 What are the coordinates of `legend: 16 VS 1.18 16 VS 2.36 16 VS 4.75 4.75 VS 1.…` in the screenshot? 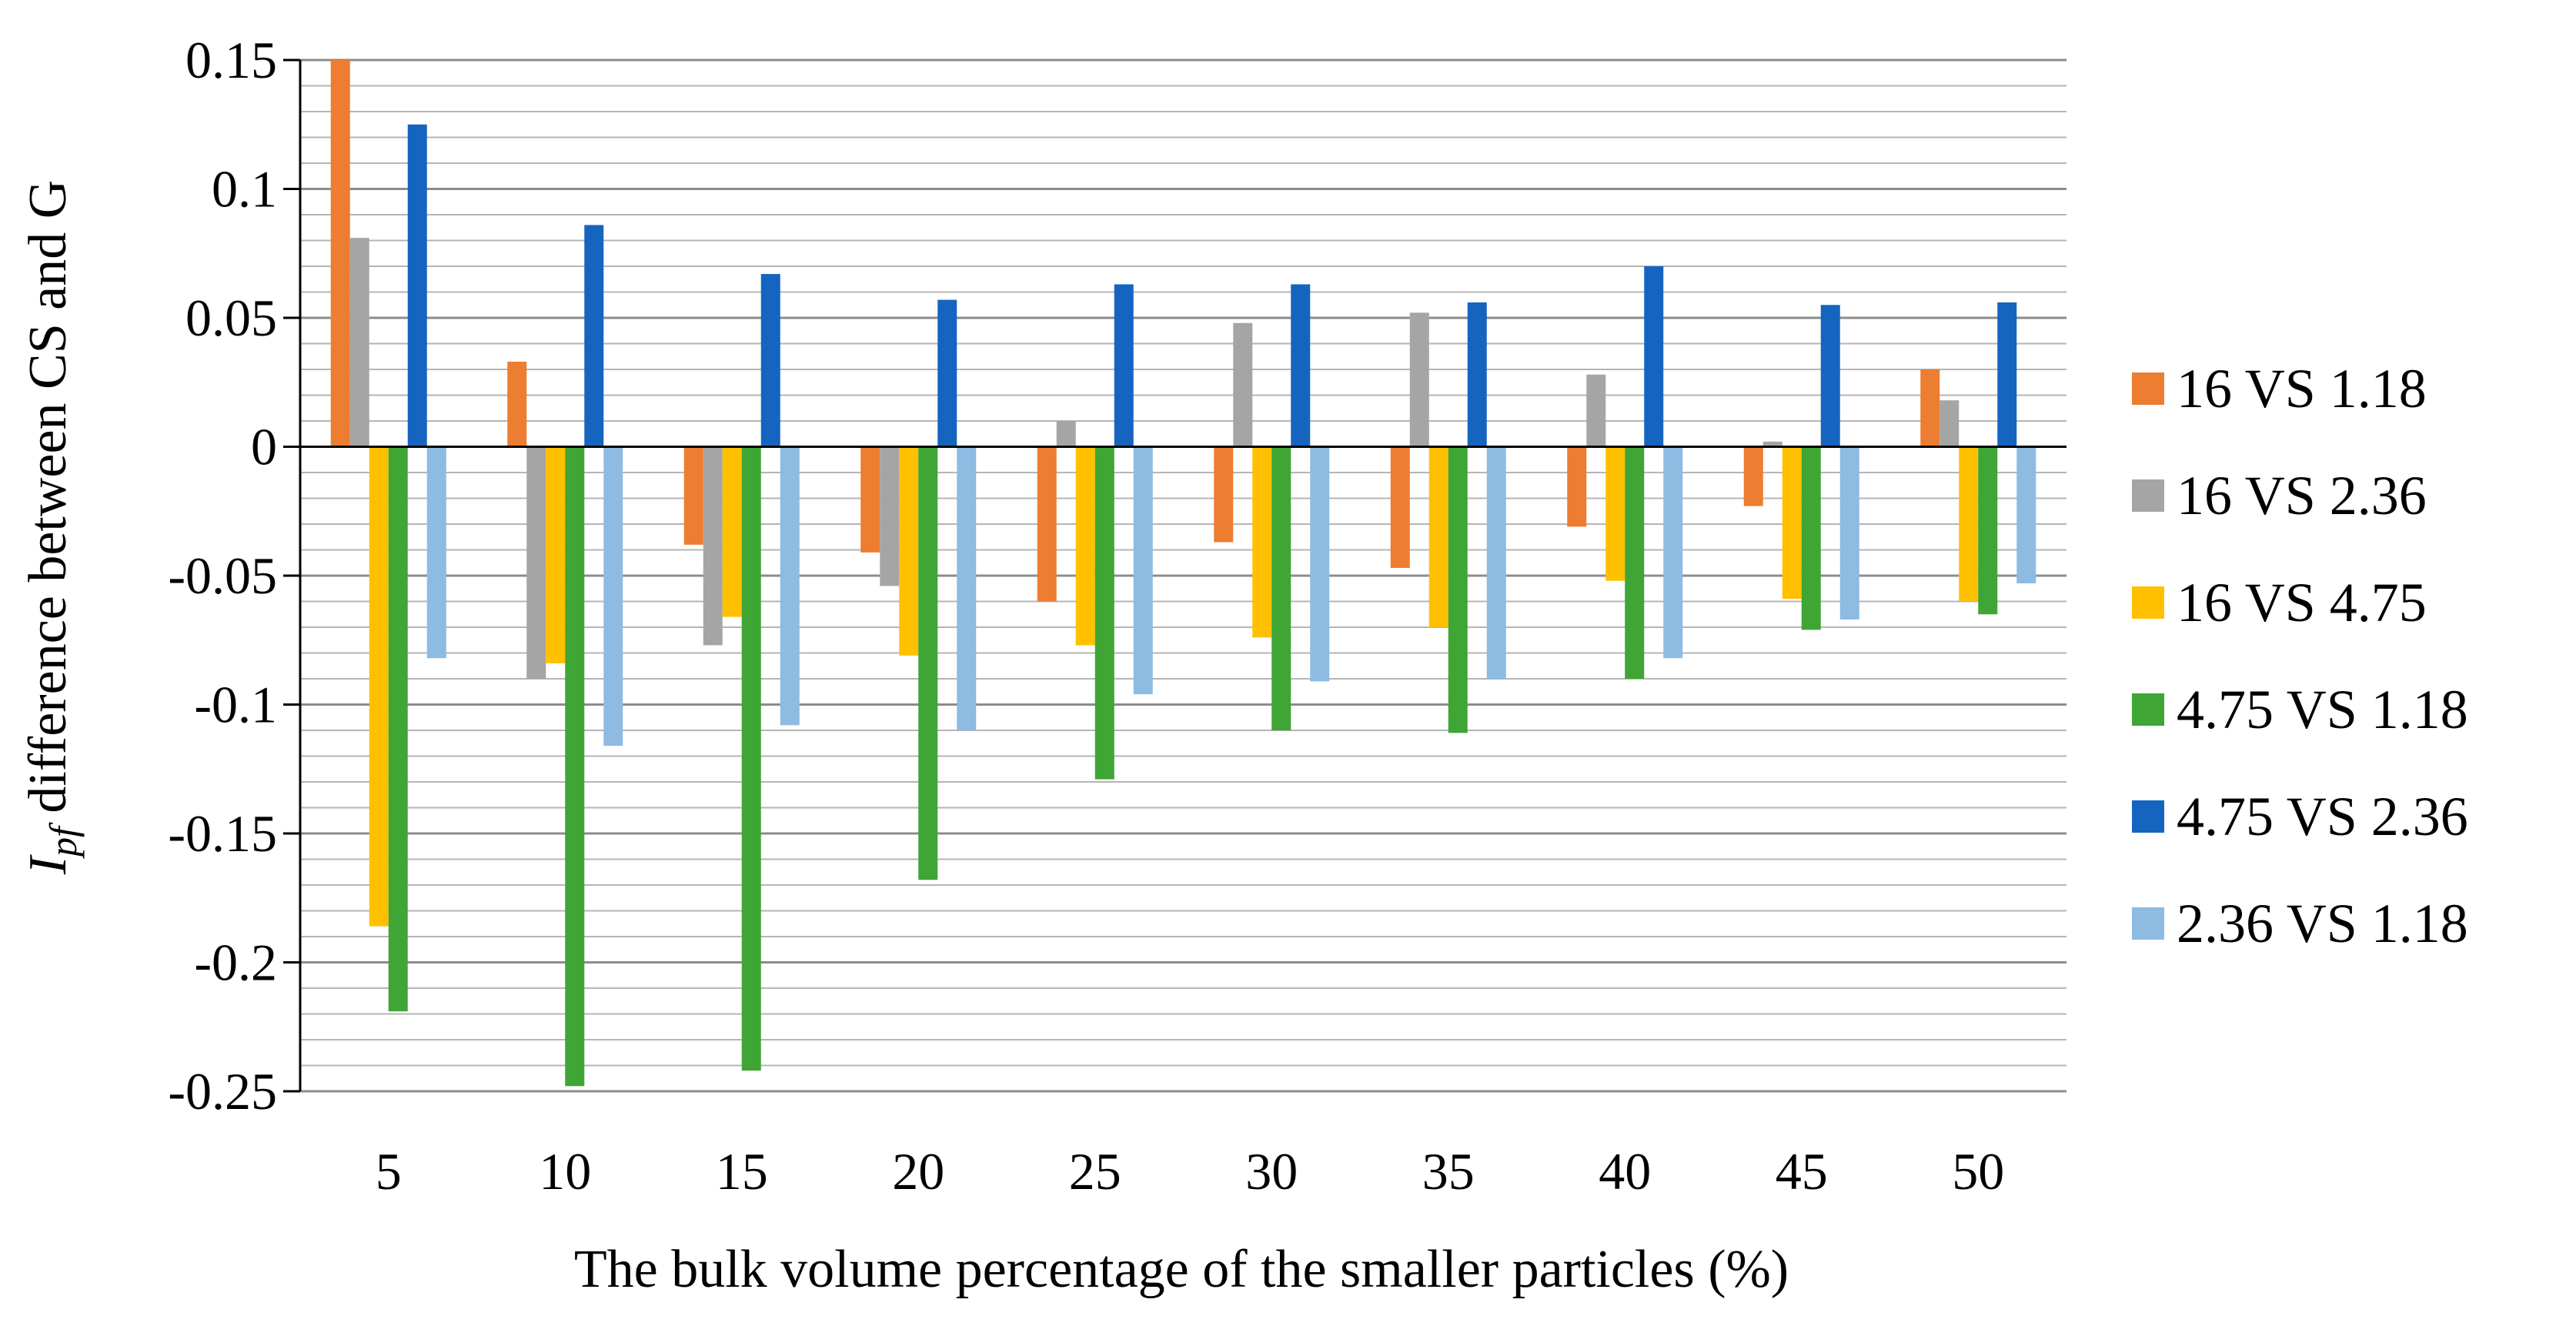 It's located at (2300, 656).